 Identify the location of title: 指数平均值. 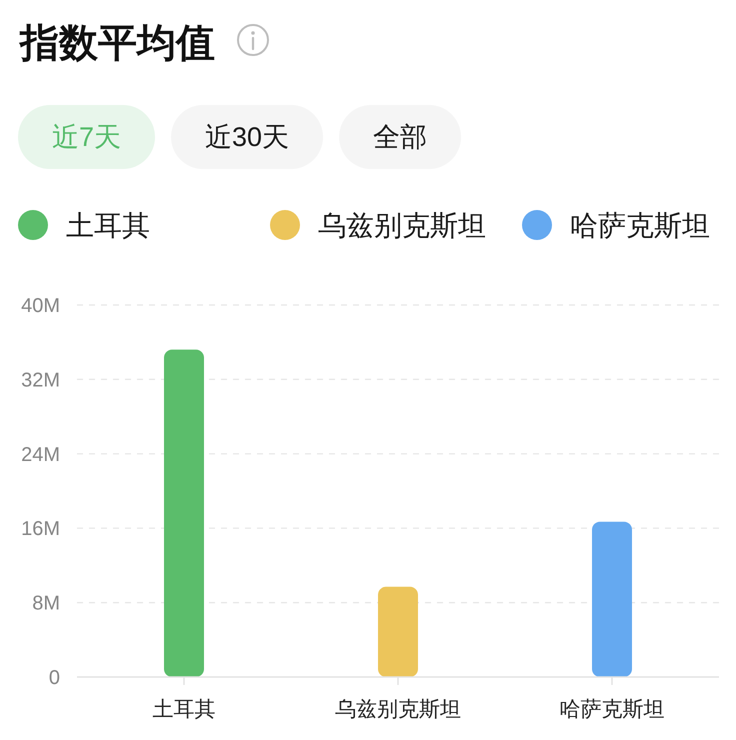
(117, 43).